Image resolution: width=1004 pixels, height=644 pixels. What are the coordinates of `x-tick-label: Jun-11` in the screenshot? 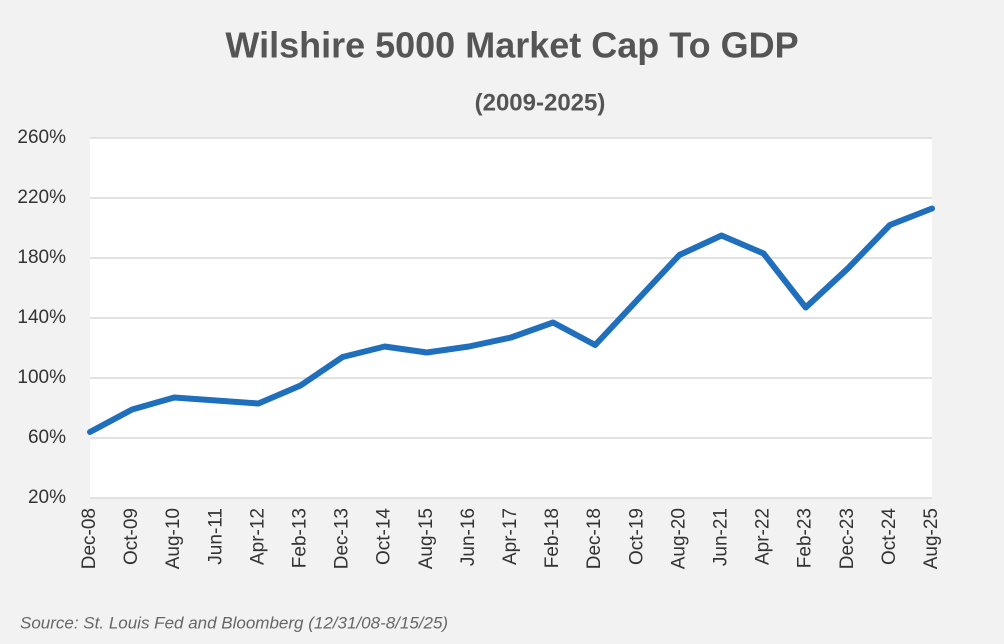 It's located at (215, 536).